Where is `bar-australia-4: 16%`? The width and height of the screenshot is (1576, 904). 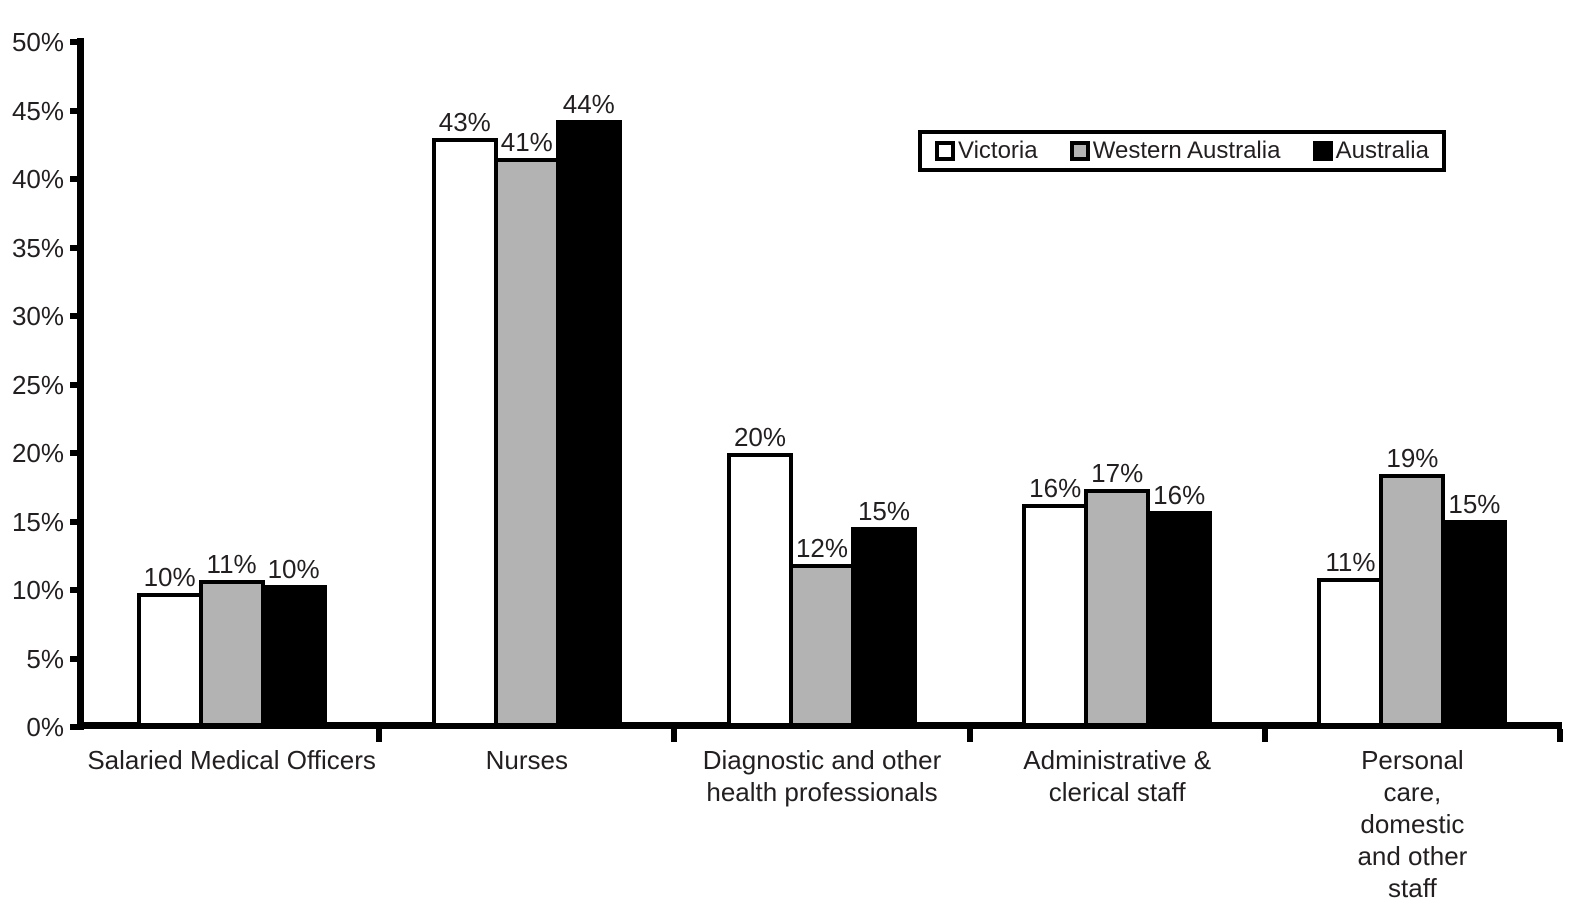 bar-australia-4: 16% is located at coordinates (1179, 604).